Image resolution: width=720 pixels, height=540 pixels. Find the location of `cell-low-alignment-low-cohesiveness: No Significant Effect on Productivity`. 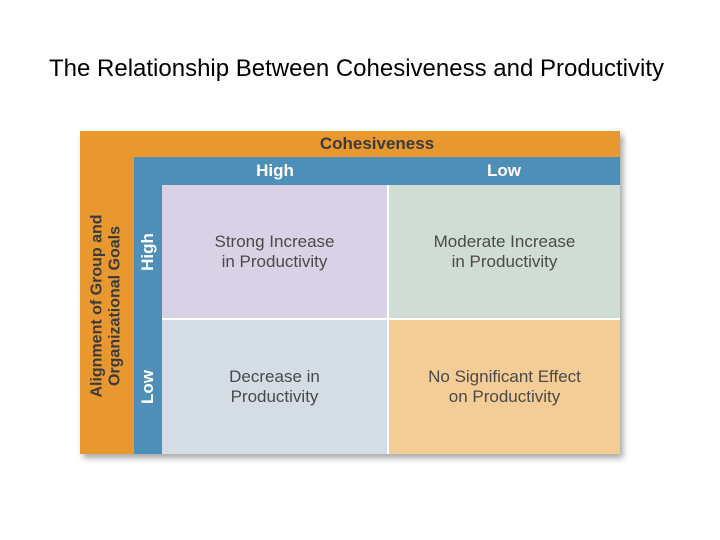

cell-low-alignment-low-cohesiveness: No Significant Effect on Productivity is located at coordinates (504, 387).